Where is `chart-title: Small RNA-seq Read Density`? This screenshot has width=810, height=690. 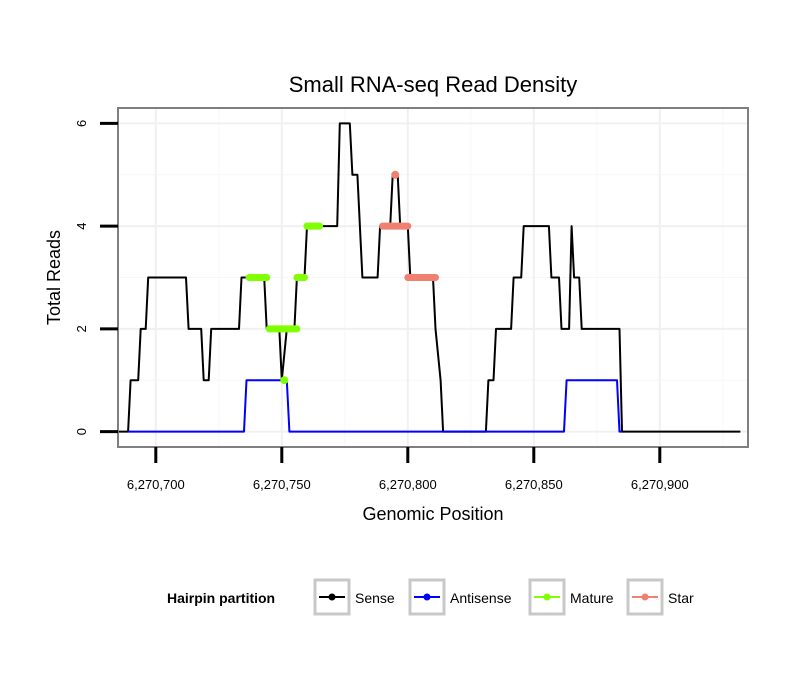 chart-title: Small RNA-seq Read Density is located at coordinates (433, 84).